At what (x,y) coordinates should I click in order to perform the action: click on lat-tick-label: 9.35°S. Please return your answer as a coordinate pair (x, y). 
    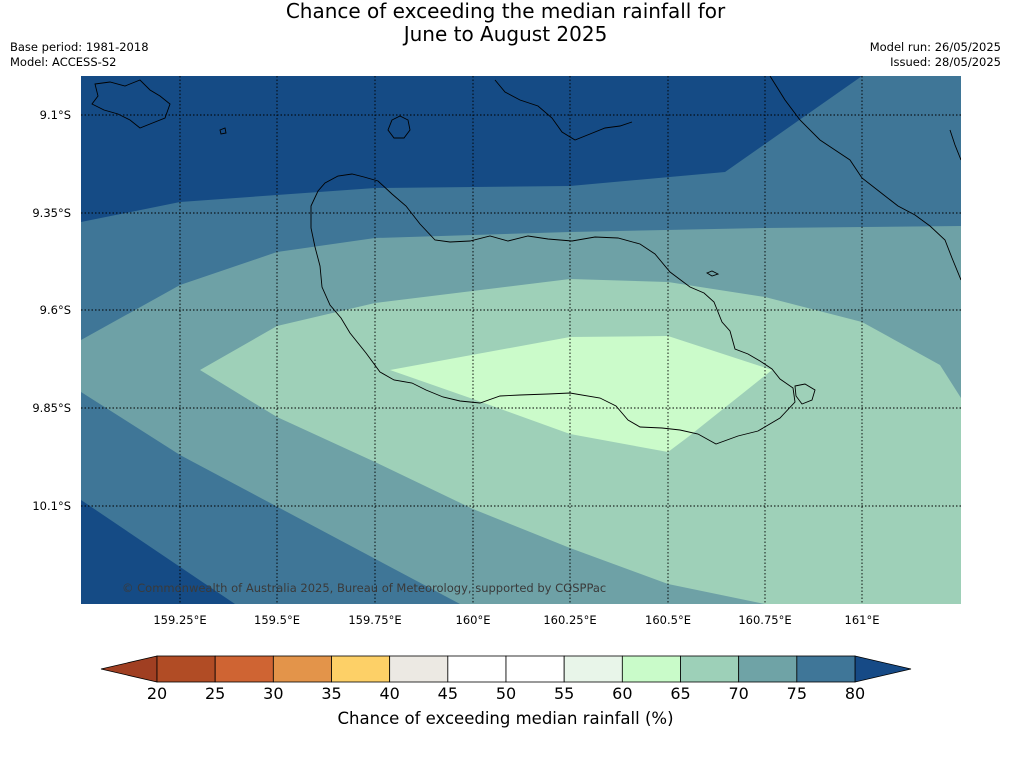
    Looking at the image, I should click on (51, 213).